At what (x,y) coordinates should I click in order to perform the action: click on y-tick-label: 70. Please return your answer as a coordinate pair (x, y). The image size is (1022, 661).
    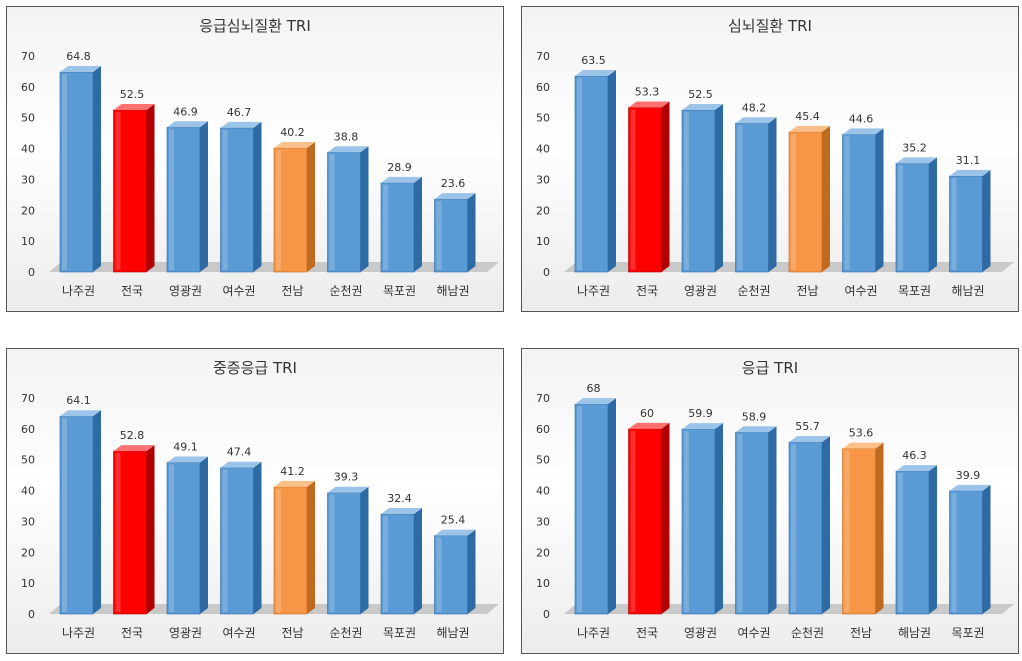
    Looking at the image, I should click on (543, 56).